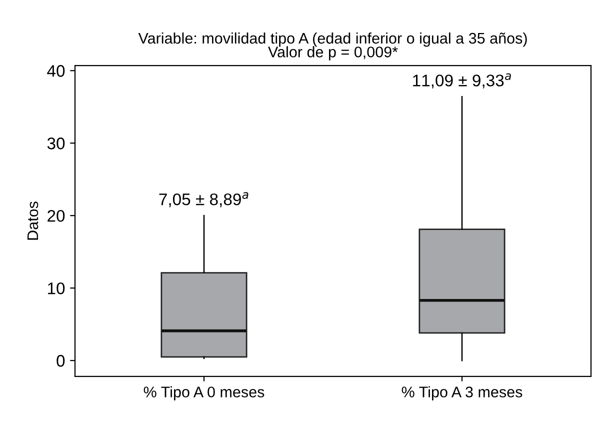 The image size is (600, 423). Describe the element at coordinates (332, 46) in the screenshot. I see `chart-title: Variable: movilidad tipo A (edad inferior o igual a 35 años) Valor de p = 0,009*` at that location.